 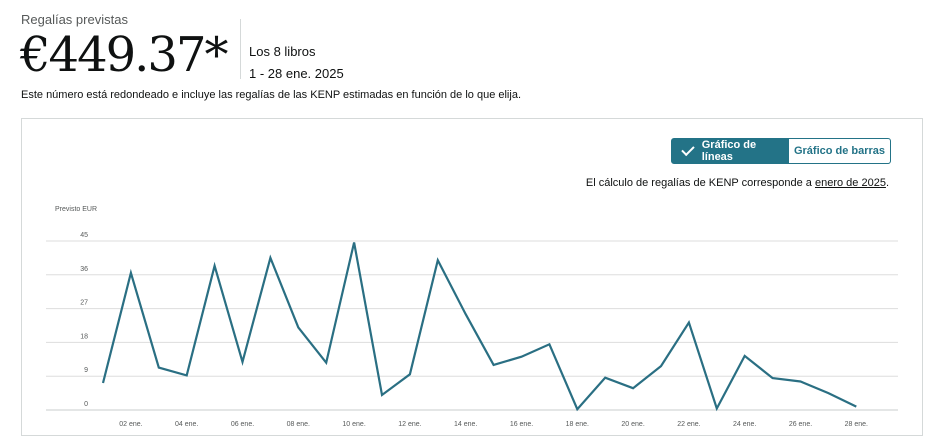 I want to click on x-tick-label: 26 ene., so click(x=800, y=424).